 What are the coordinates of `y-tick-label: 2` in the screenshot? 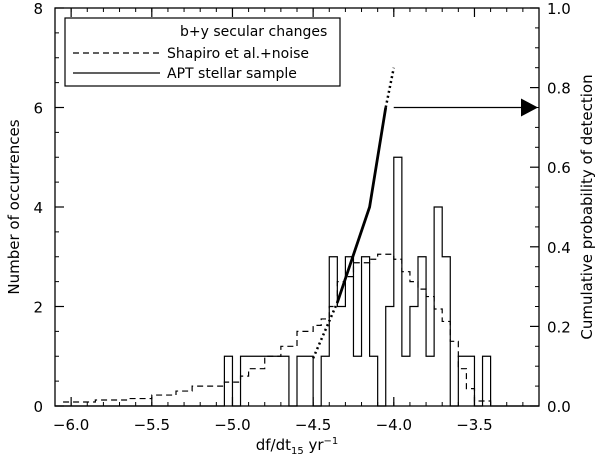 It's located at (38, 308).